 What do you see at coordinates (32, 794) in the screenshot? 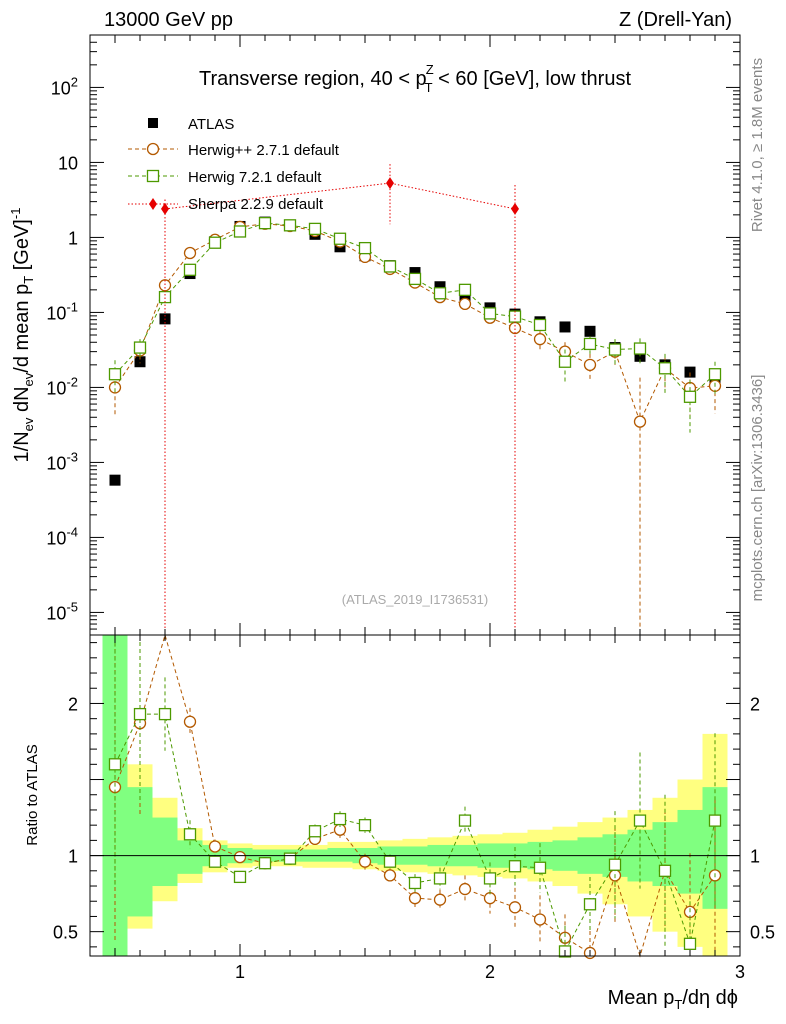
I see `ratio-y-axis-label: Ratio to ATLAS` at bounding box center [32, 794].